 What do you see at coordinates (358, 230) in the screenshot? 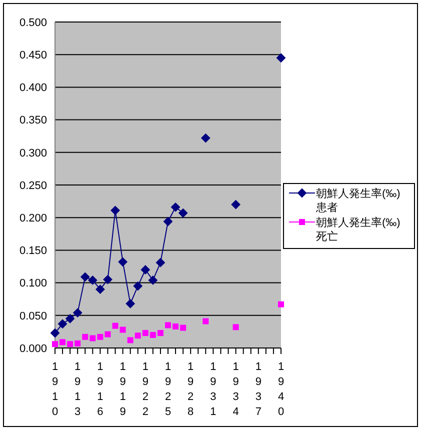
I see `legend-label: 朝鮮人発生率(‰) 死亡` at bounding box center [358, 230].